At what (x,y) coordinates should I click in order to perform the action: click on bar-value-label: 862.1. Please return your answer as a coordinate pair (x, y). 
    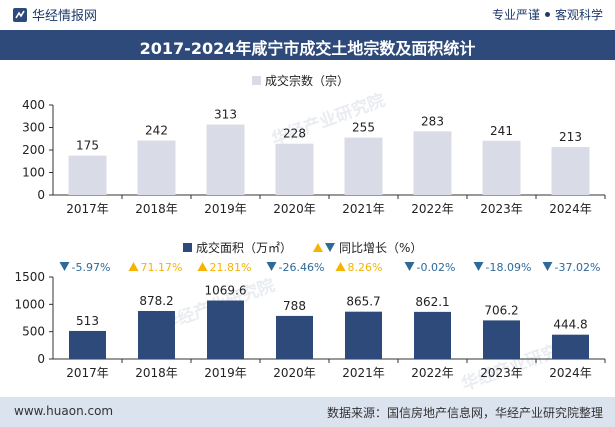
    Looking at the image, I should click on (432, 302).